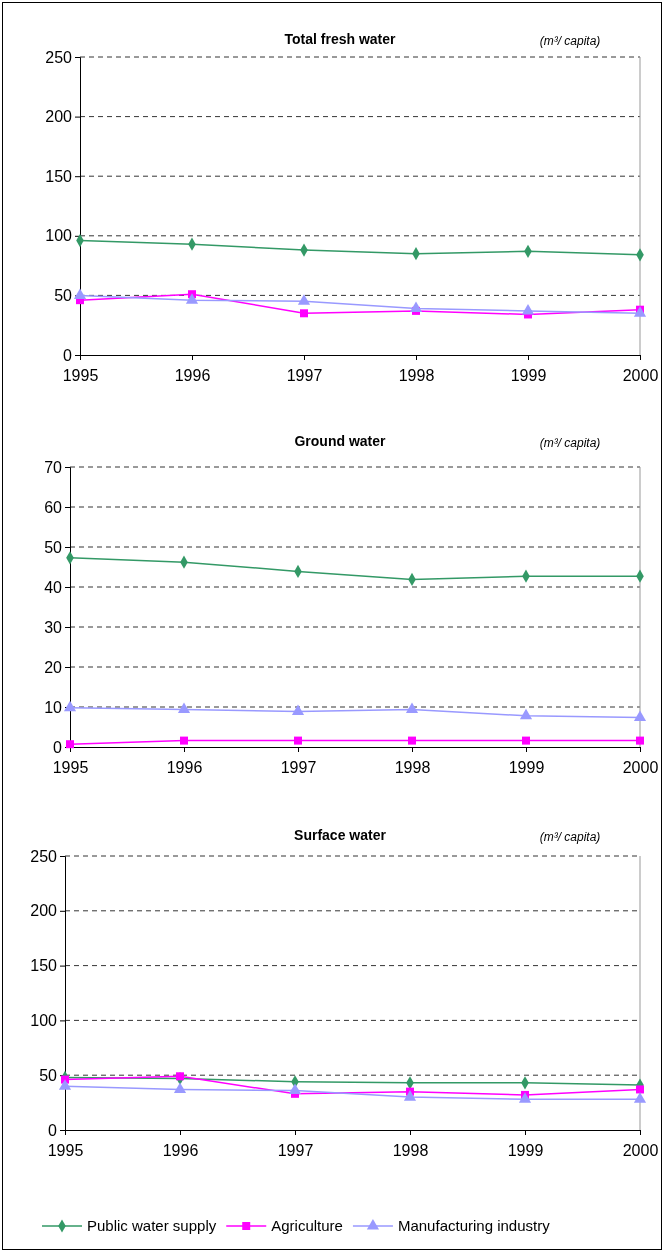 This screenshot has width=664, height=1252. I want to click on chart-title: Ground water, so click(340, 441).